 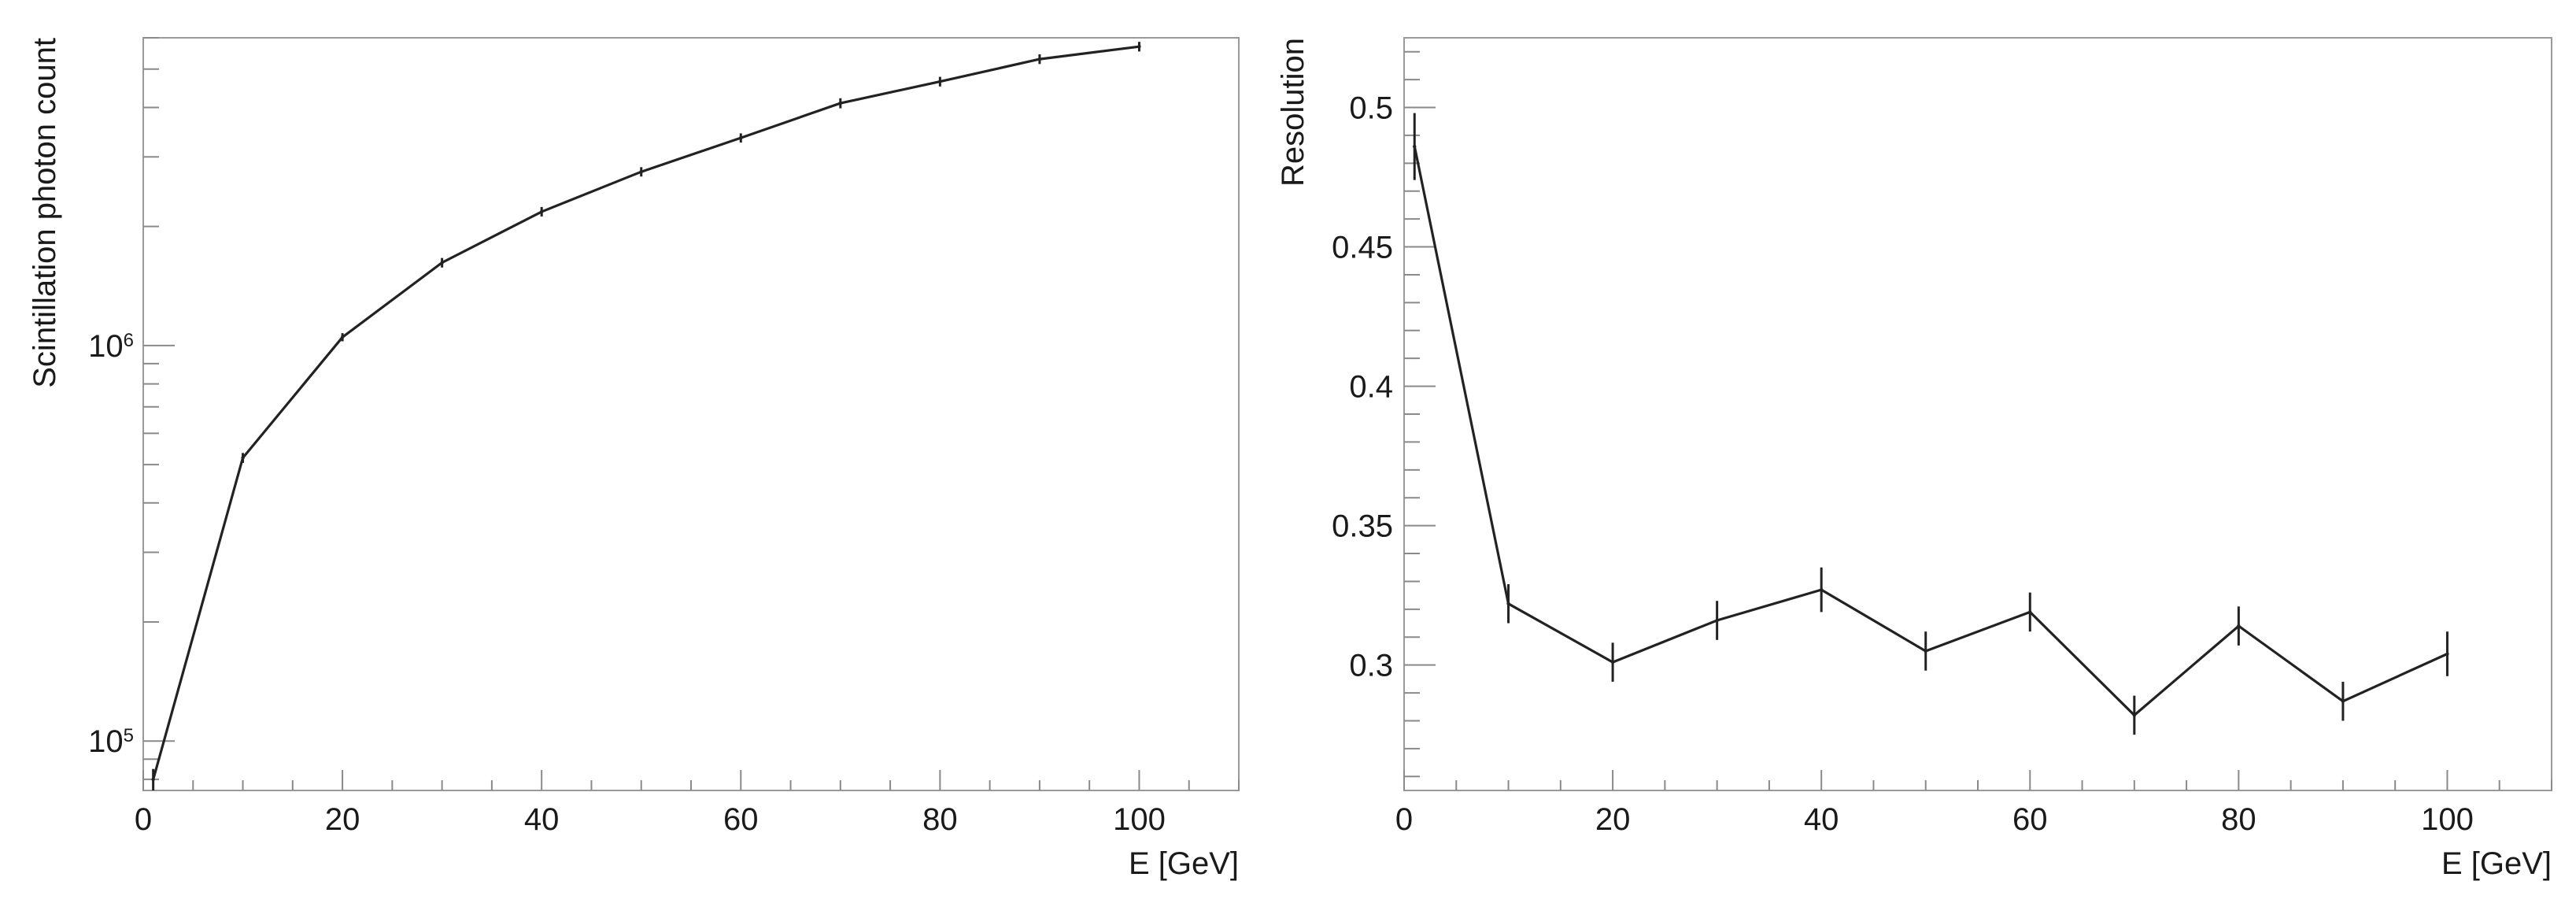 What do you see at coordinates (1293, 112) in the screenshot?
I see `y-axis-label: Resolution` at bounding box center [1293, 112].